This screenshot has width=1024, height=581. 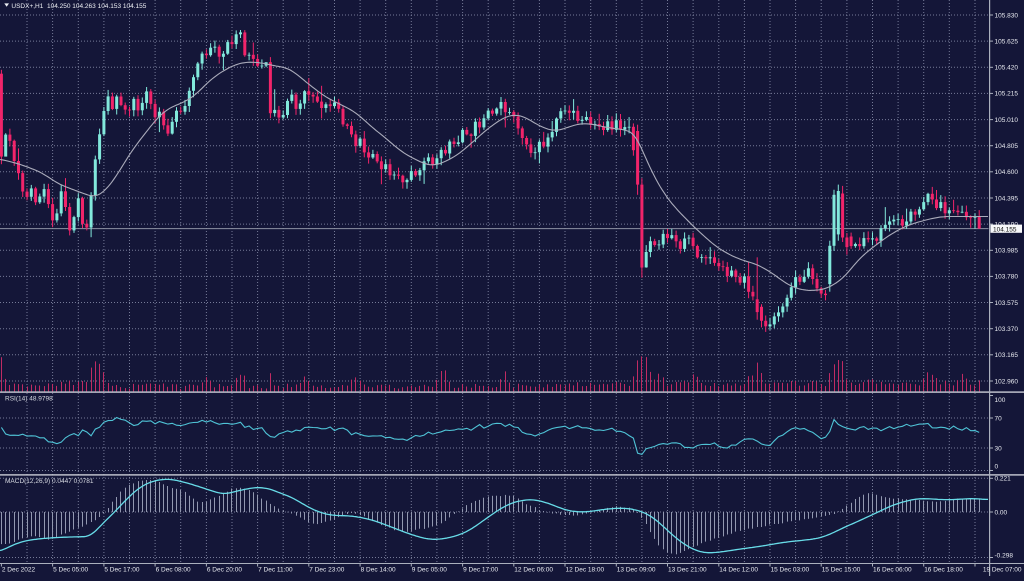 I want to click on svg-text: 104.805, so click(x=1007, y=146).